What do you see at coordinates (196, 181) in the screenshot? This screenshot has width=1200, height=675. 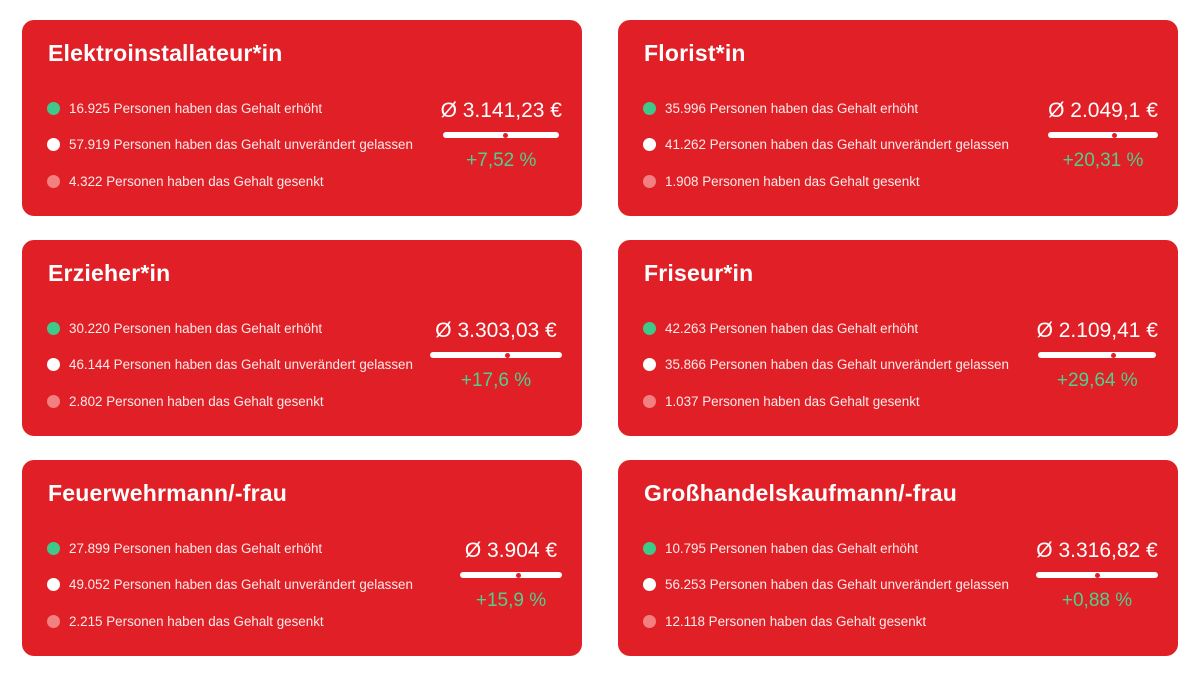 I see `row-label: 4.322 Personen haben das Gehalt gesenkt` at bounding box center [196, 181].